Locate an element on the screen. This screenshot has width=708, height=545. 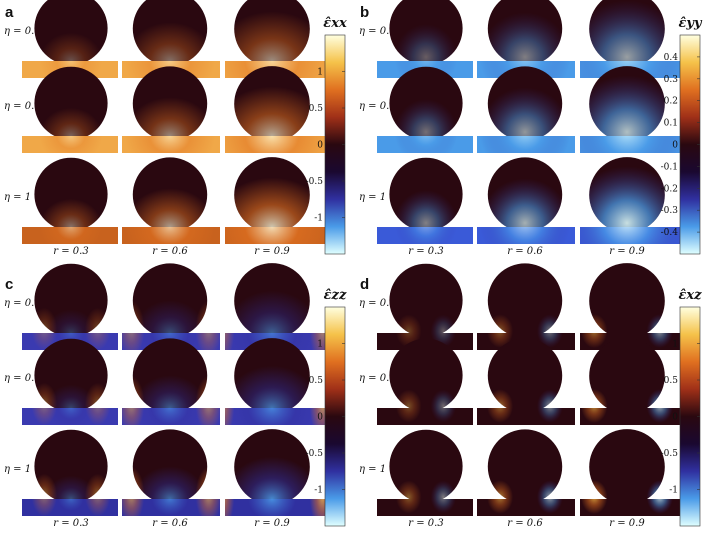
colorbar-title: ε̂xz is located at coordinates (690, 295).